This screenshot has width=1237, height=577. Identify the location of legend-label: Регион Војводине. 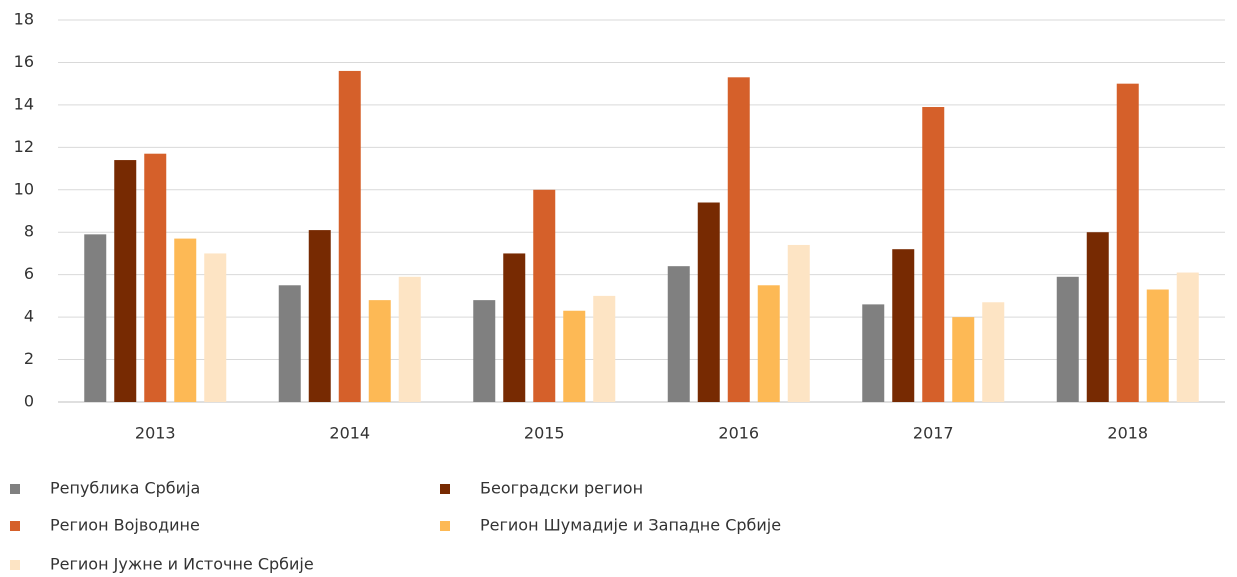
(125, 525).